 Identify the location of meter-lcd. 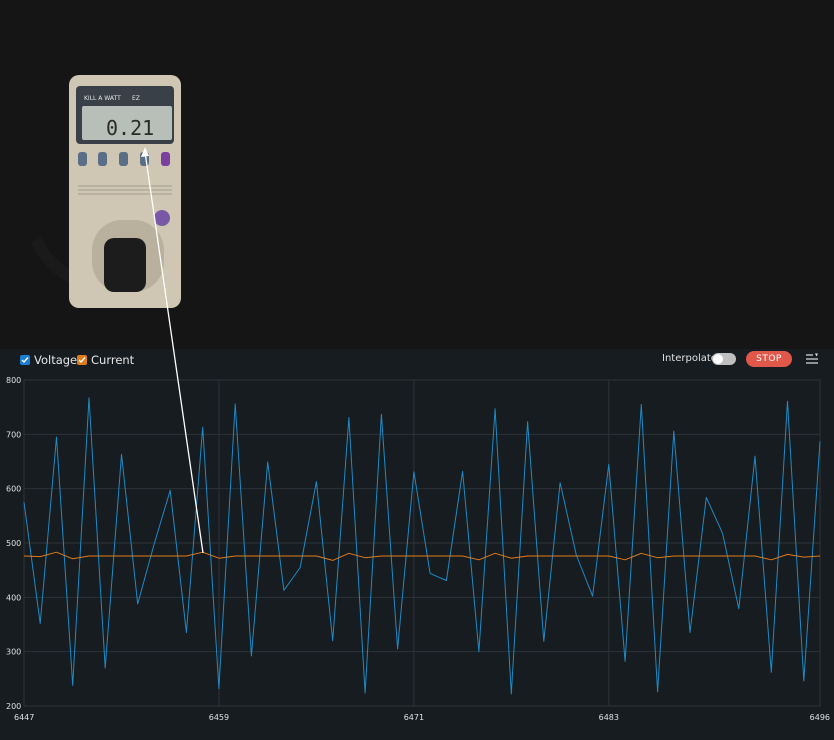
(127, 123).